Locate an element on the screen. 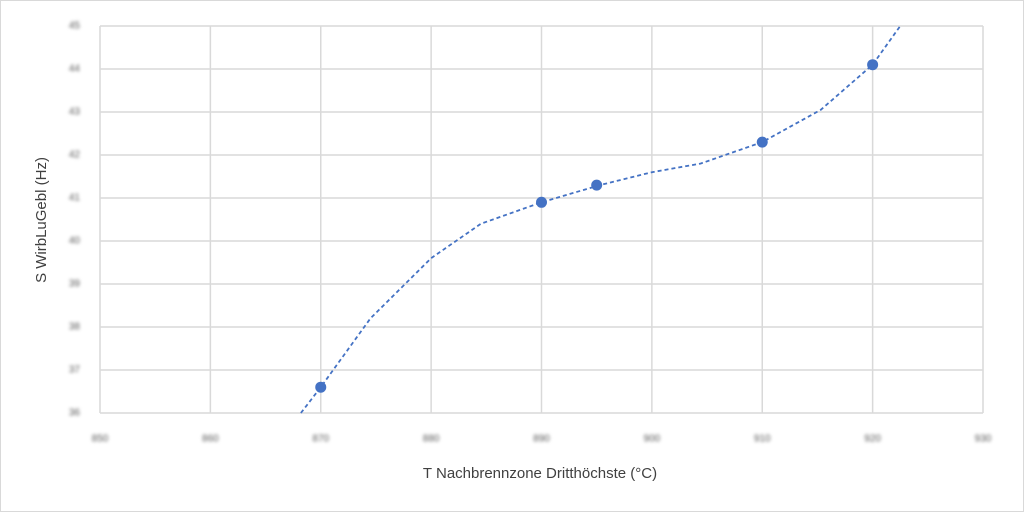  y-tick-label: 36 is located at coordinates (75, 413).